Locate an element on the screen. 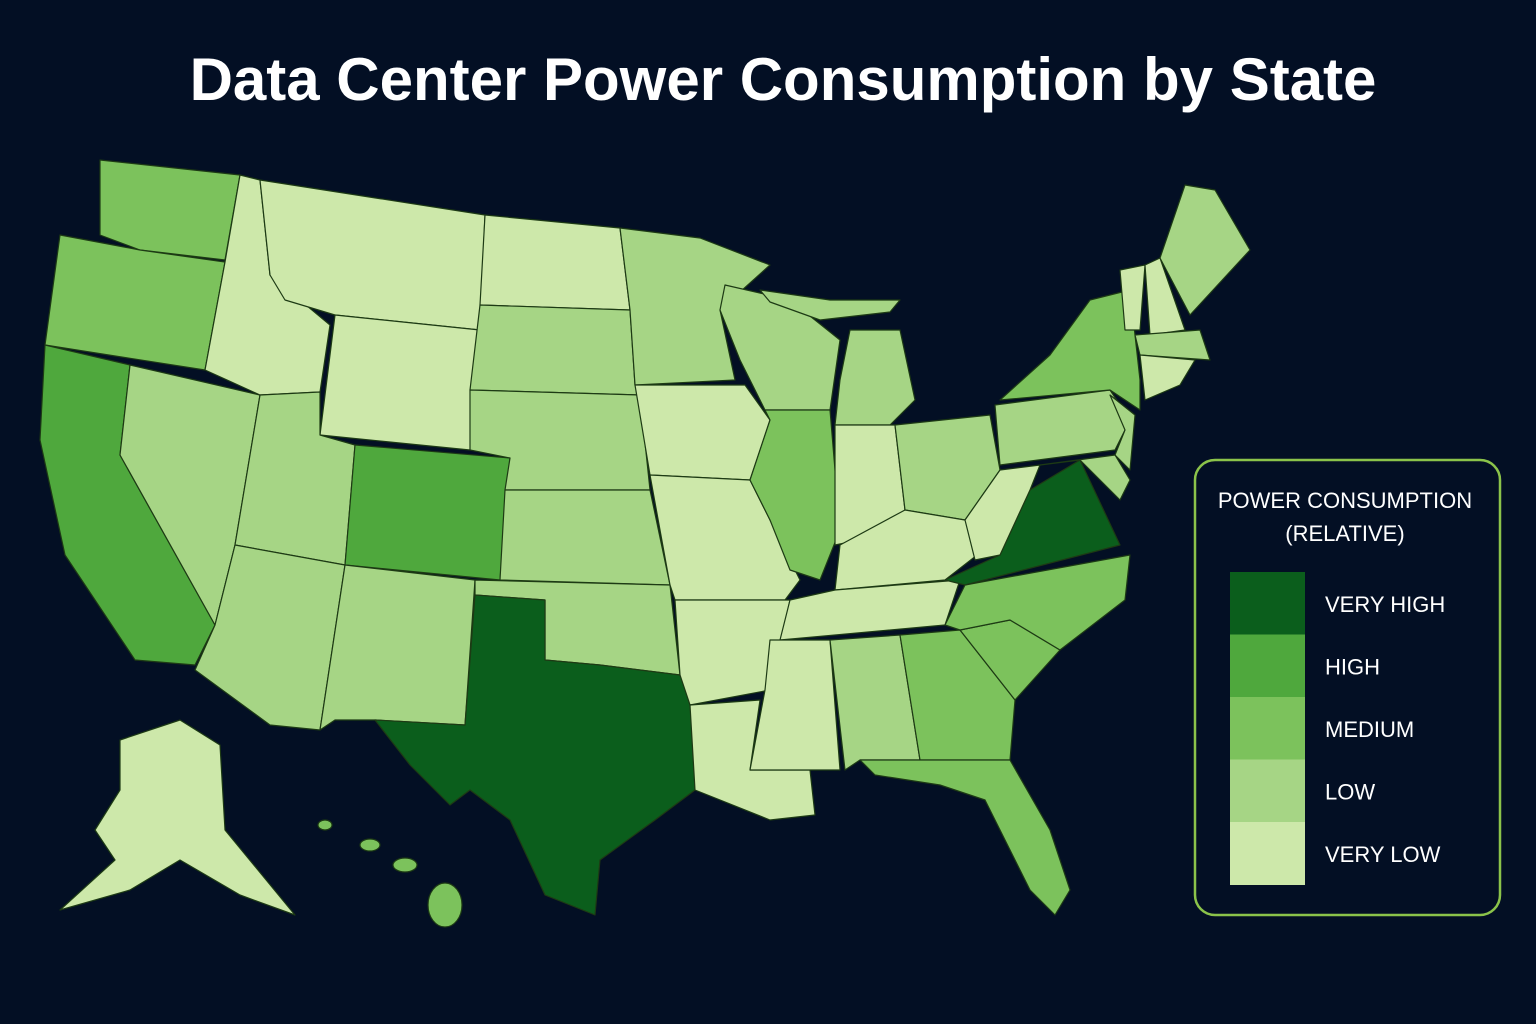 The width and height of the screenshot is (1536, 1024). legend-label: VERY HIGH is located at coordinates (1385, 604).